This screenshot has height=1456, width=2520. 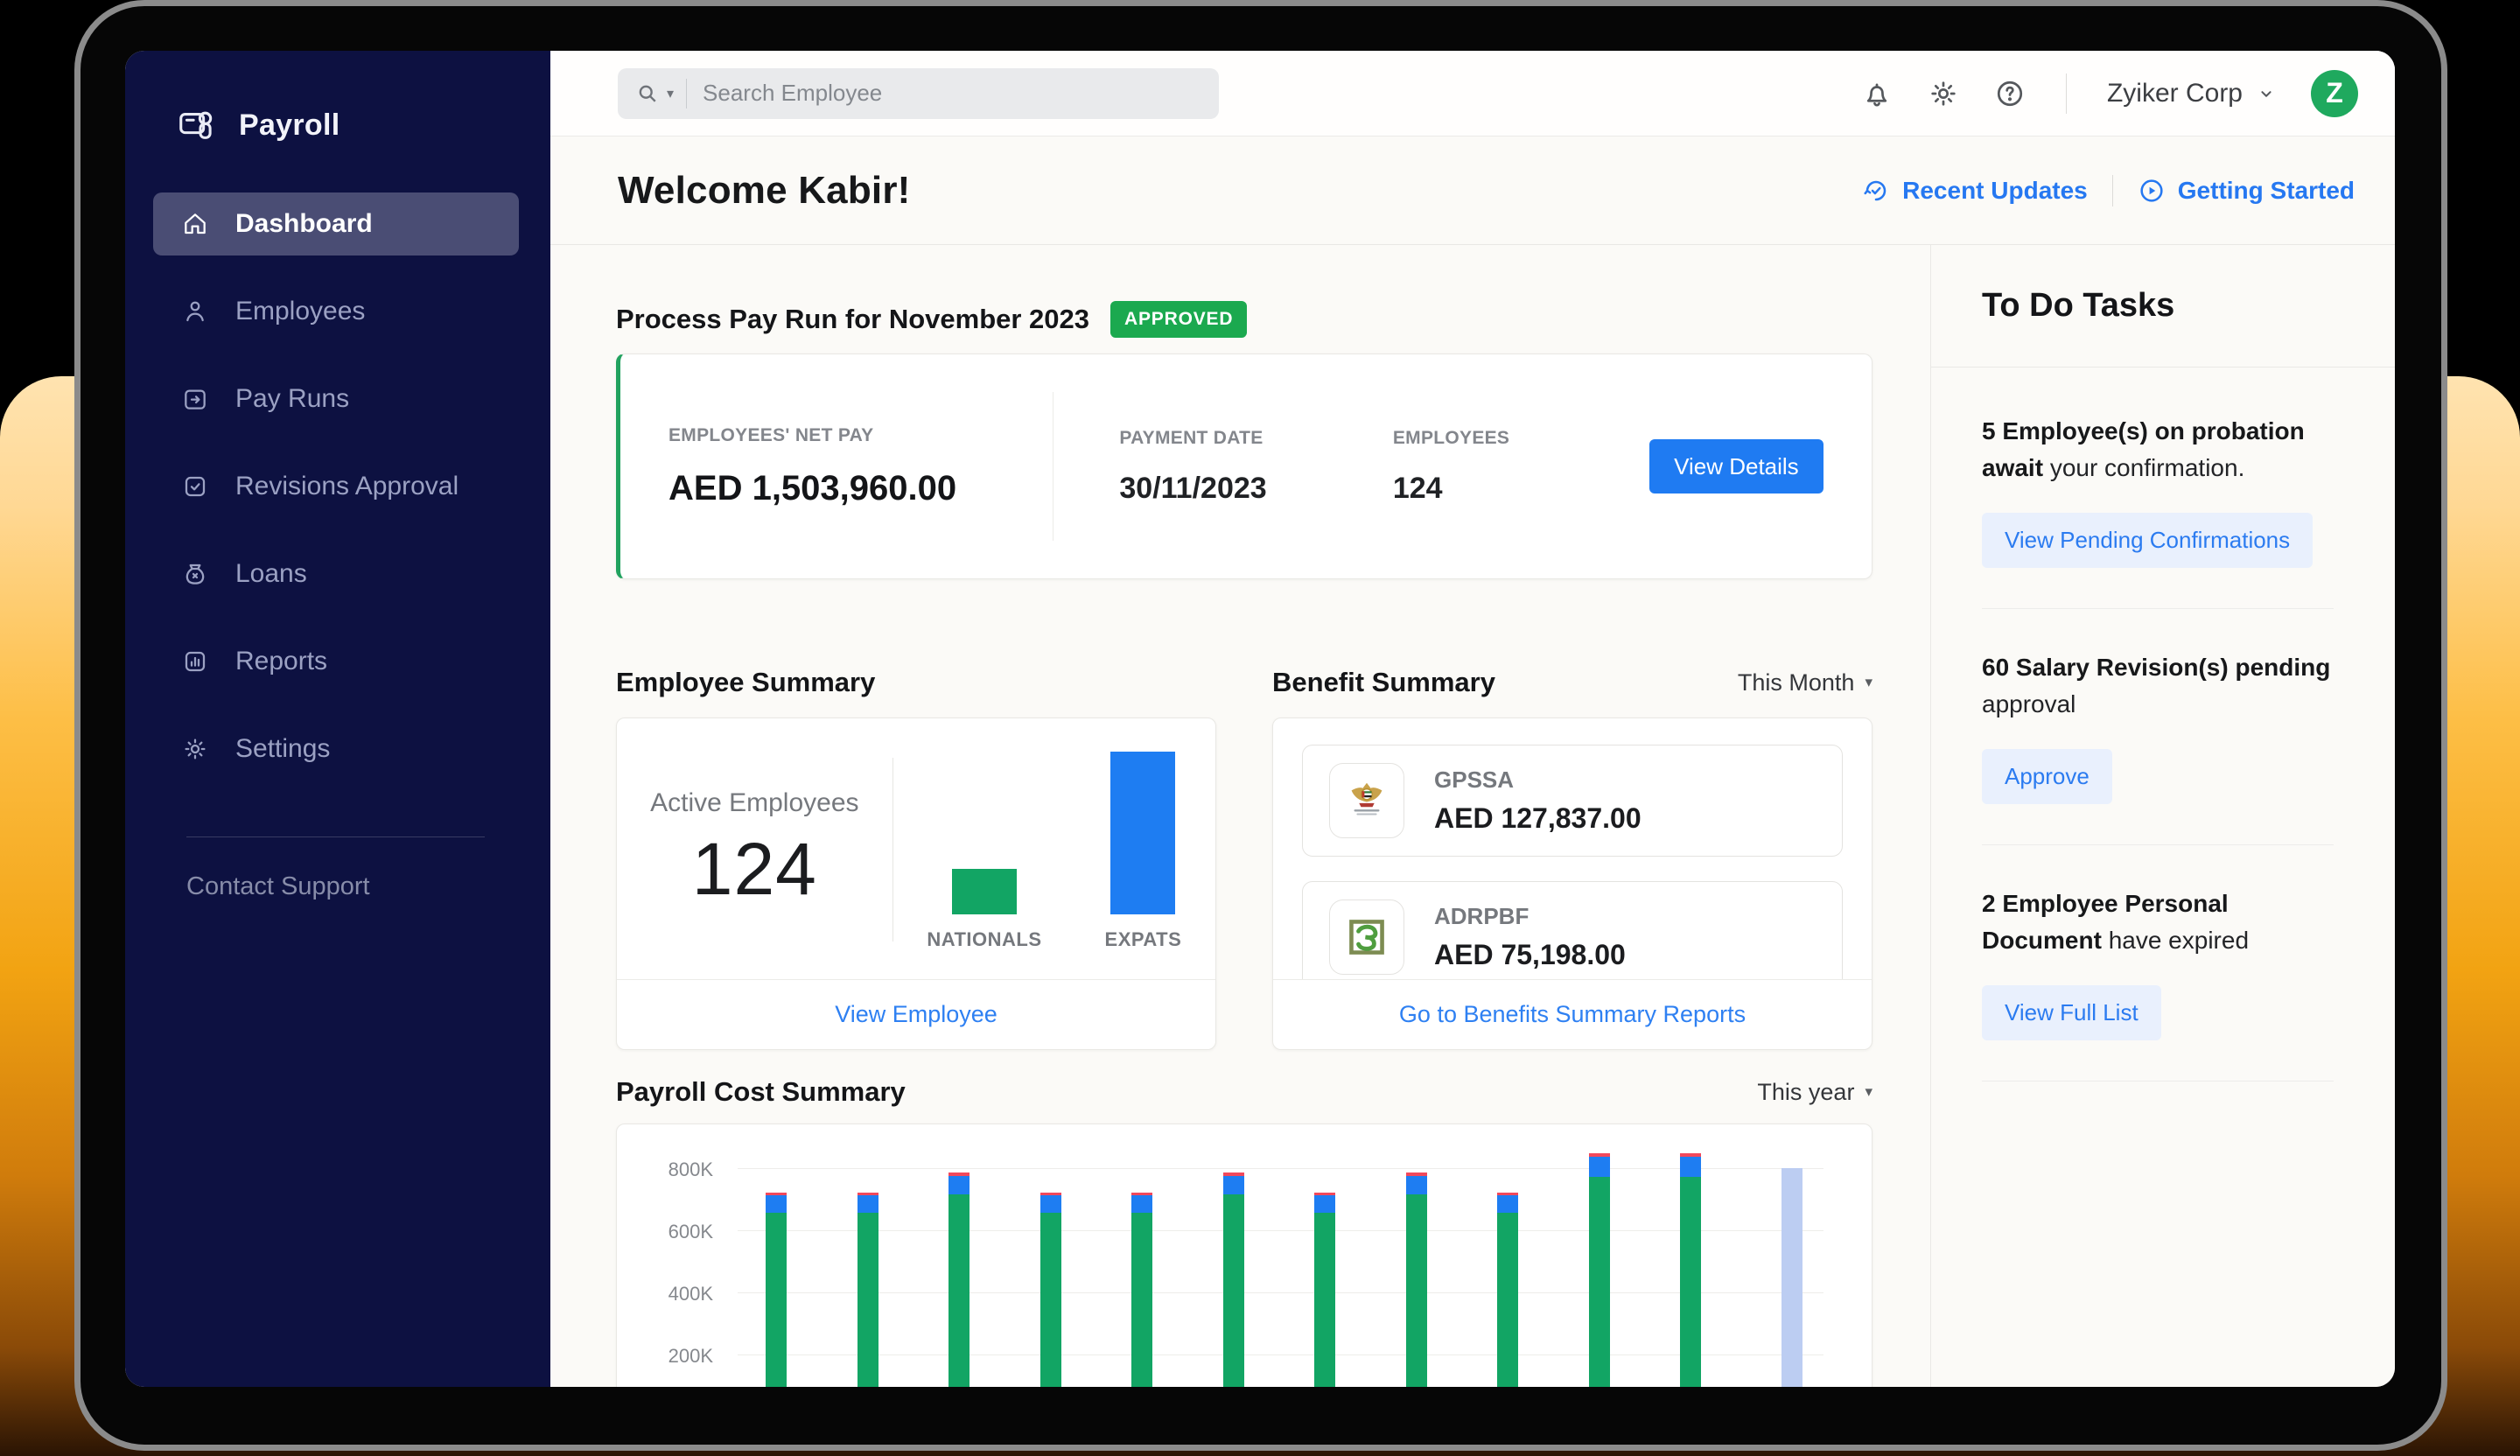 I want to click on approve-button: Approve, so click(x=2047, y=776).